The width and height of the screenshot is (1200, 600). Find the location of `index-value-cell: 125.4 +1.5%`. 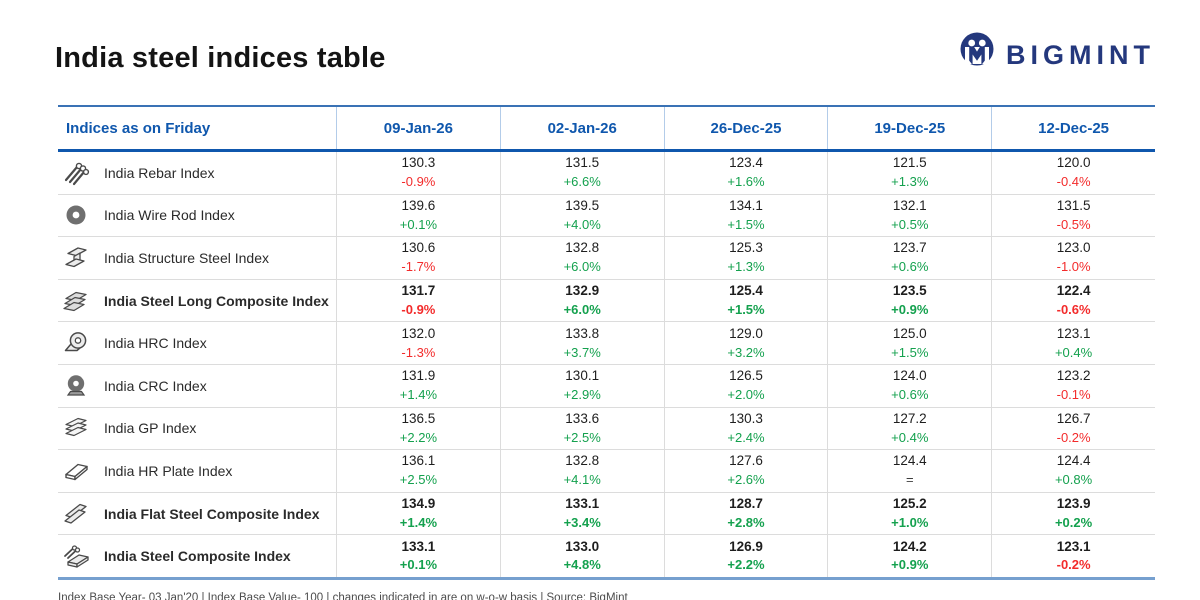

index-value-cell: 125.4 +1.5% is located at coordinates (745, 300).